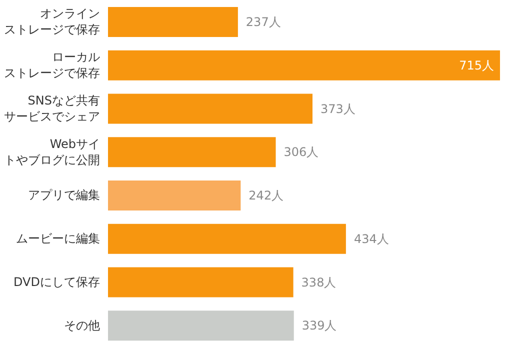 The height and width of the screenshot is (347, 508). I want to click on y-tick-label: ローカルストレージで保存, so click(52, 65).